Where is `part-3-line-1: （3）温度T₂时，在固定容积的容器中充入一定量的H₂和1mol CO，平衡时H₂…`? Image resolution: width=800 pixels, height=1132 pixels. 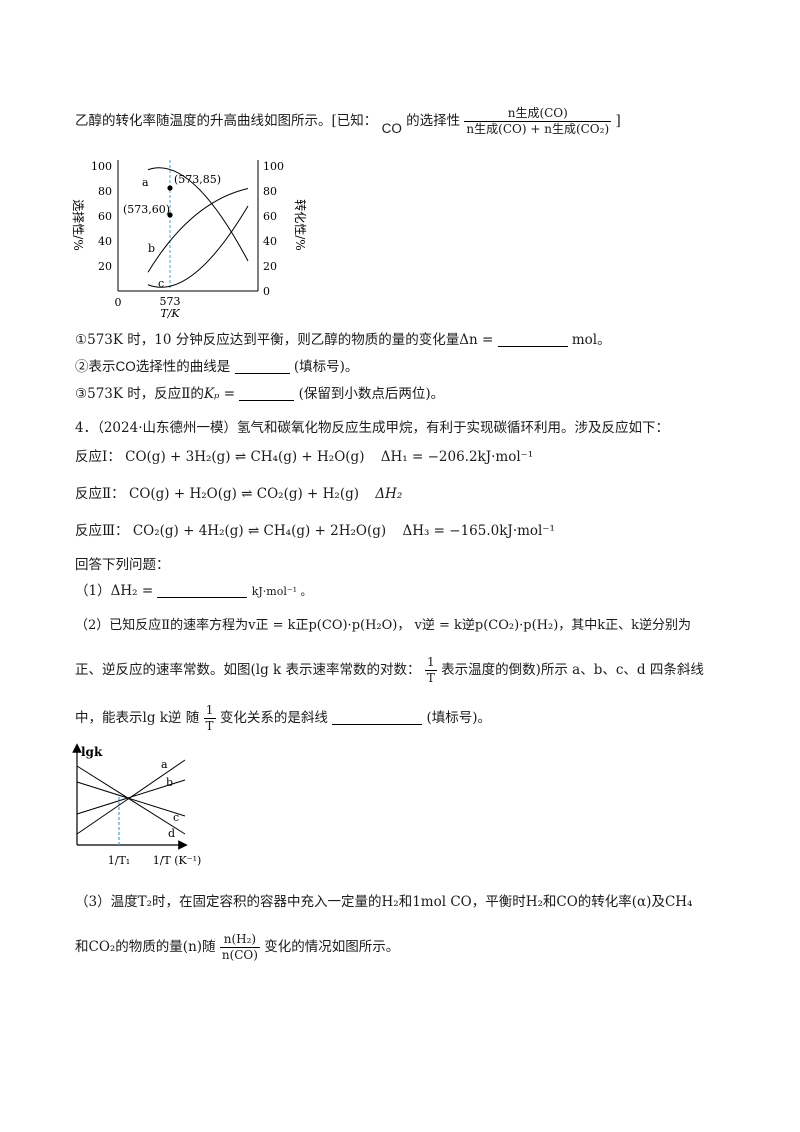 part-3-line-1: （3）温度T₂时，在固定容积的容器中充入一定量的H₂和1mol CO，平衡时H₂… is located at coordinates (384, 902).